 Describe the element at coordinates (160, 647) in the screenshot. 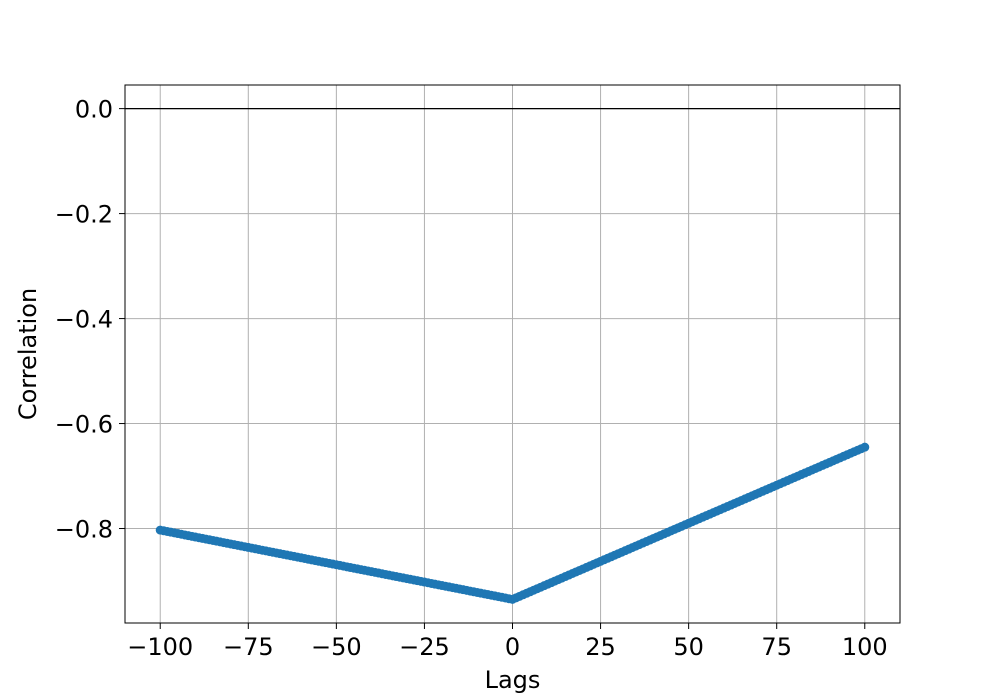

I see `x-tick-label: −100` at that location.